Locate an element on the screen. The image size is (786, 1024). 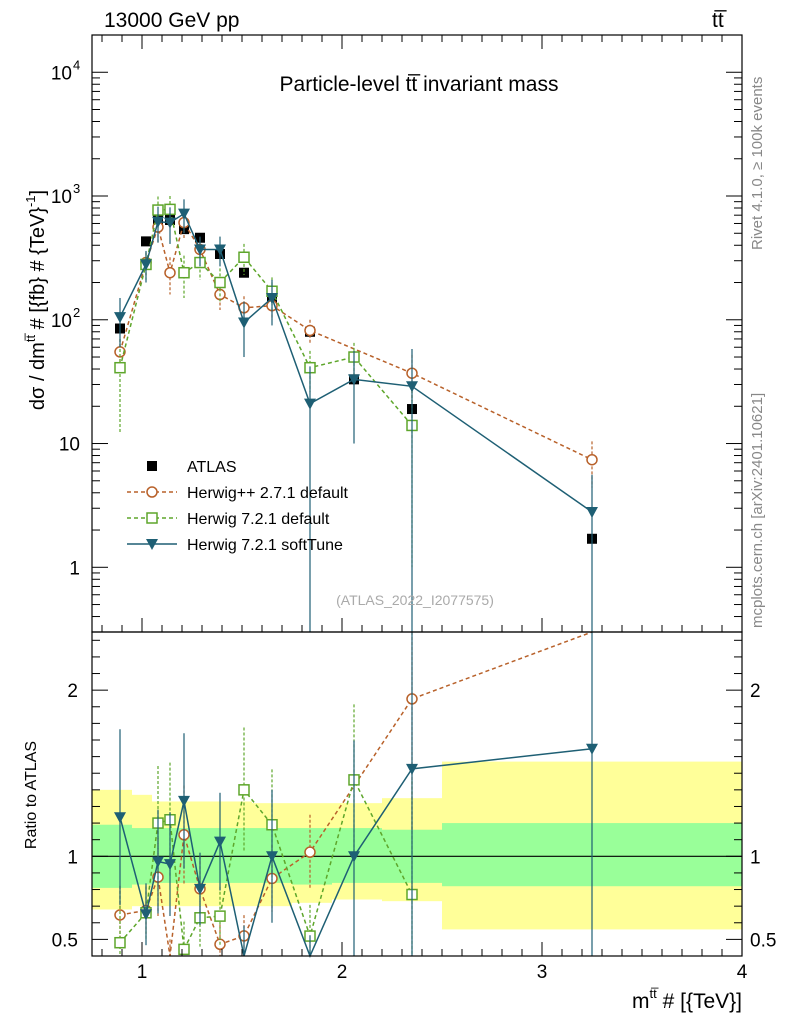
plot-title: Particle-level tt̅ invariant mass is located at coordinates (419, 84).